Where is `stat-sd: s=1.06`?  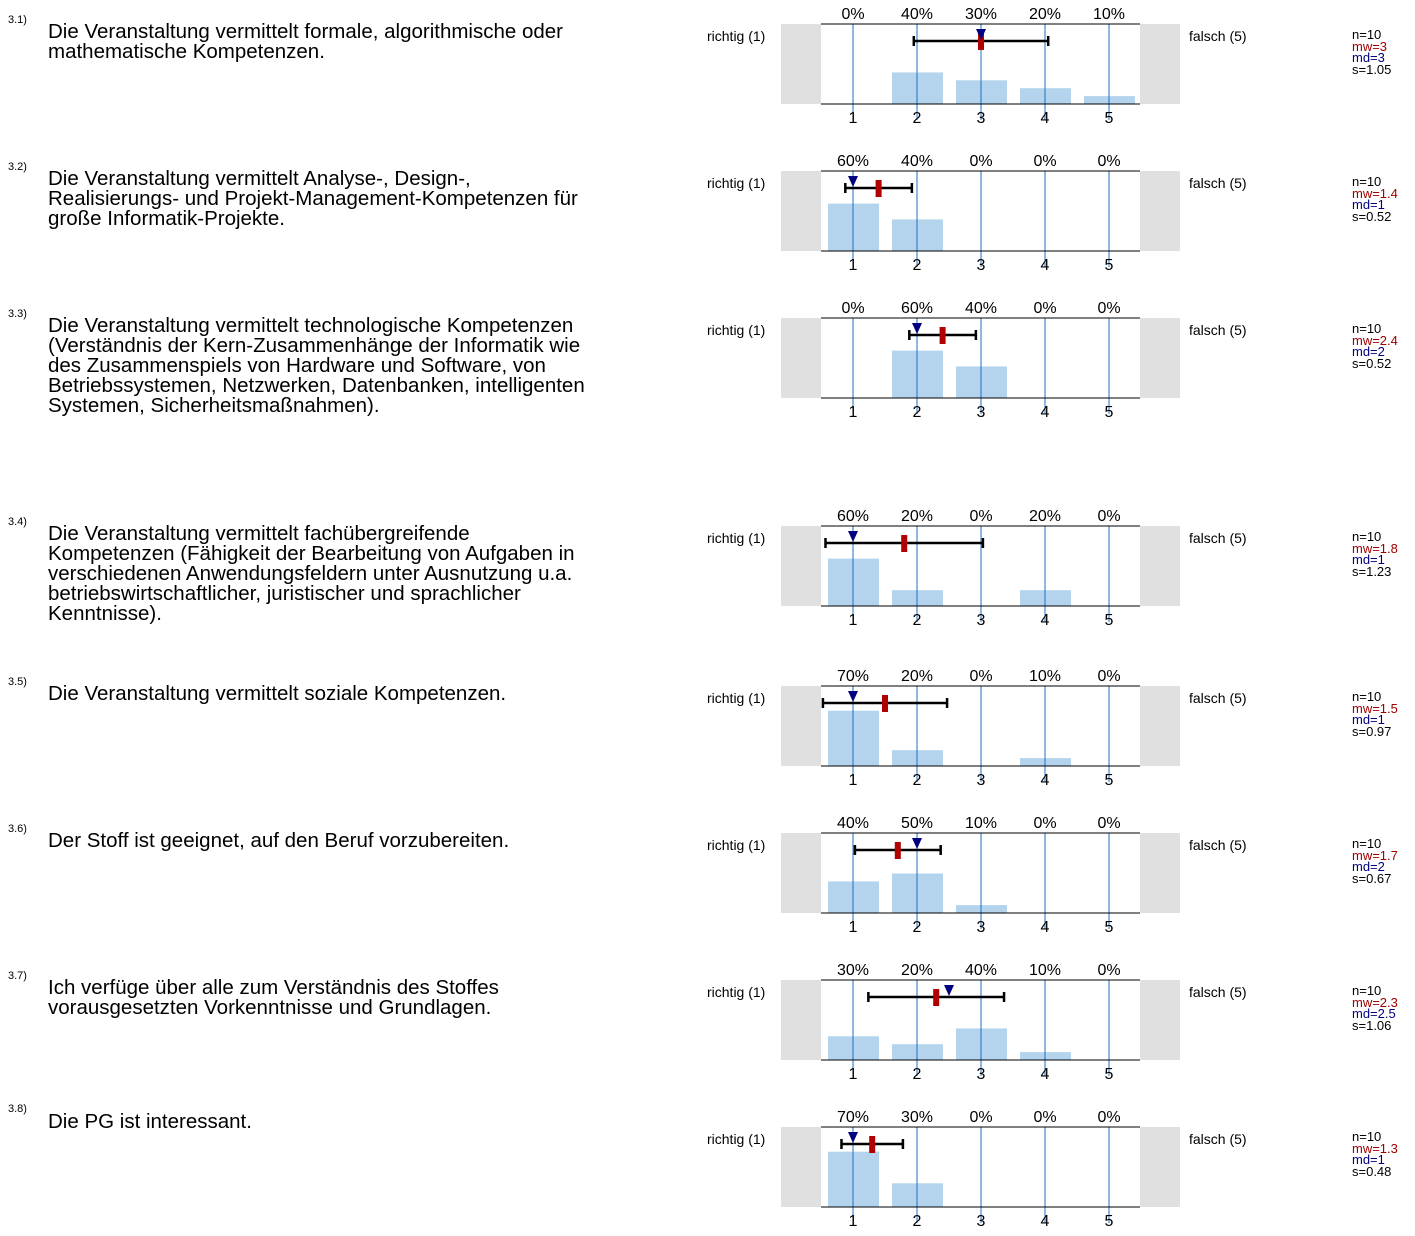
stat-sd: s=1.06 is located at coordinates (1372, 1025).